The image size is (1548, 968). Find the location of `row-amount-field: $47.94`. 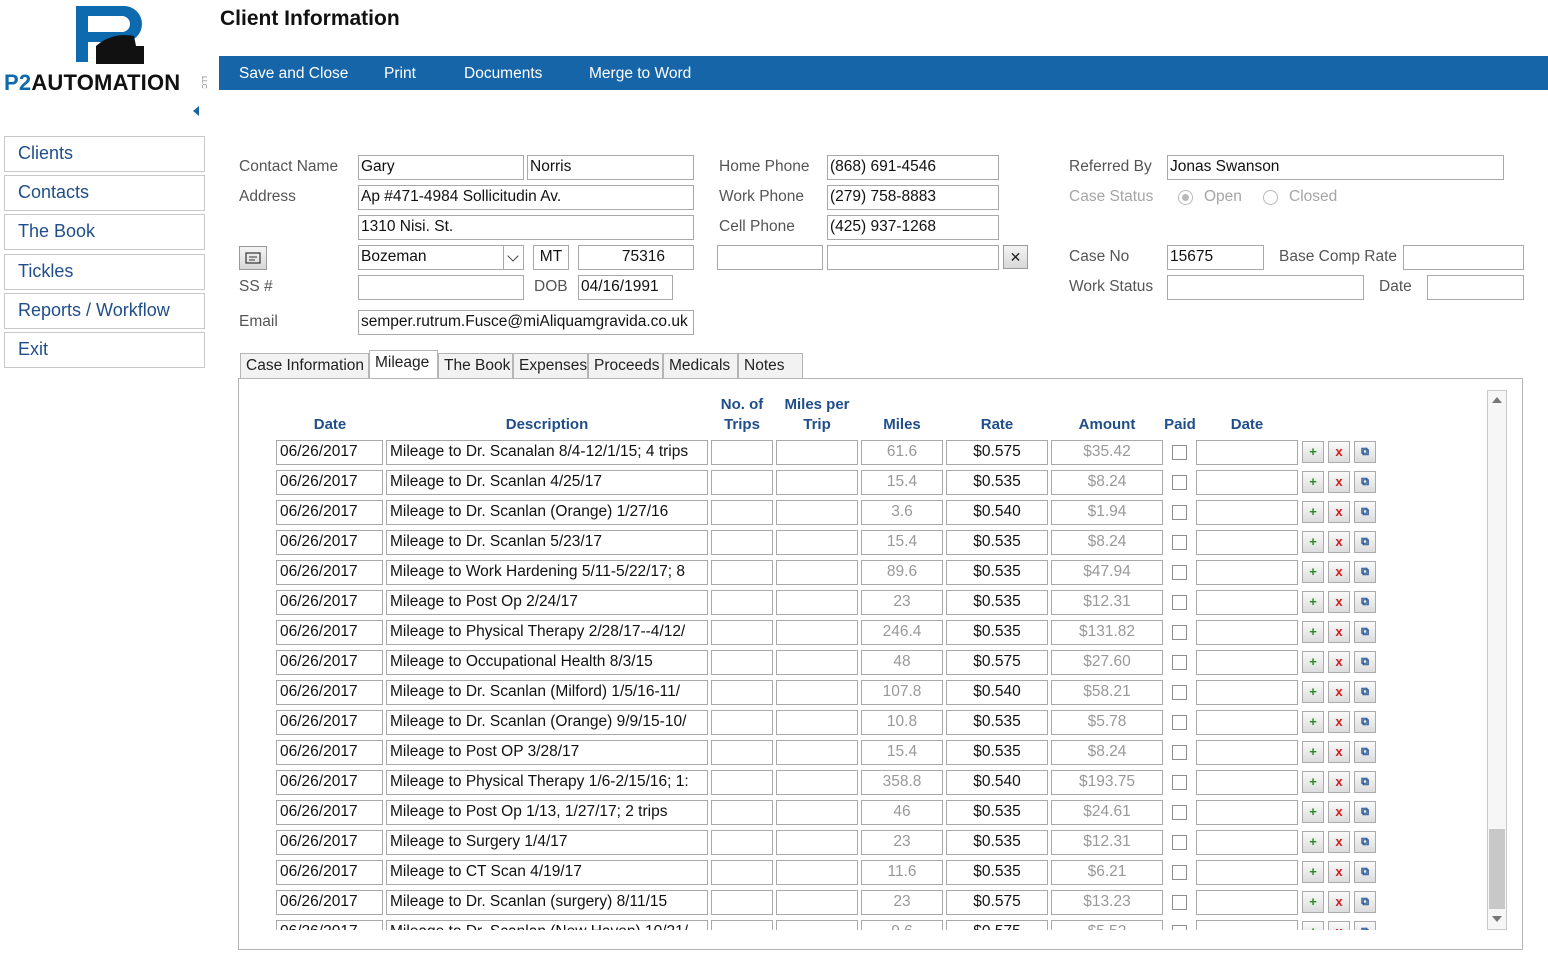

row-amount-field: $47.94 is located at coordinates (1107, 572).